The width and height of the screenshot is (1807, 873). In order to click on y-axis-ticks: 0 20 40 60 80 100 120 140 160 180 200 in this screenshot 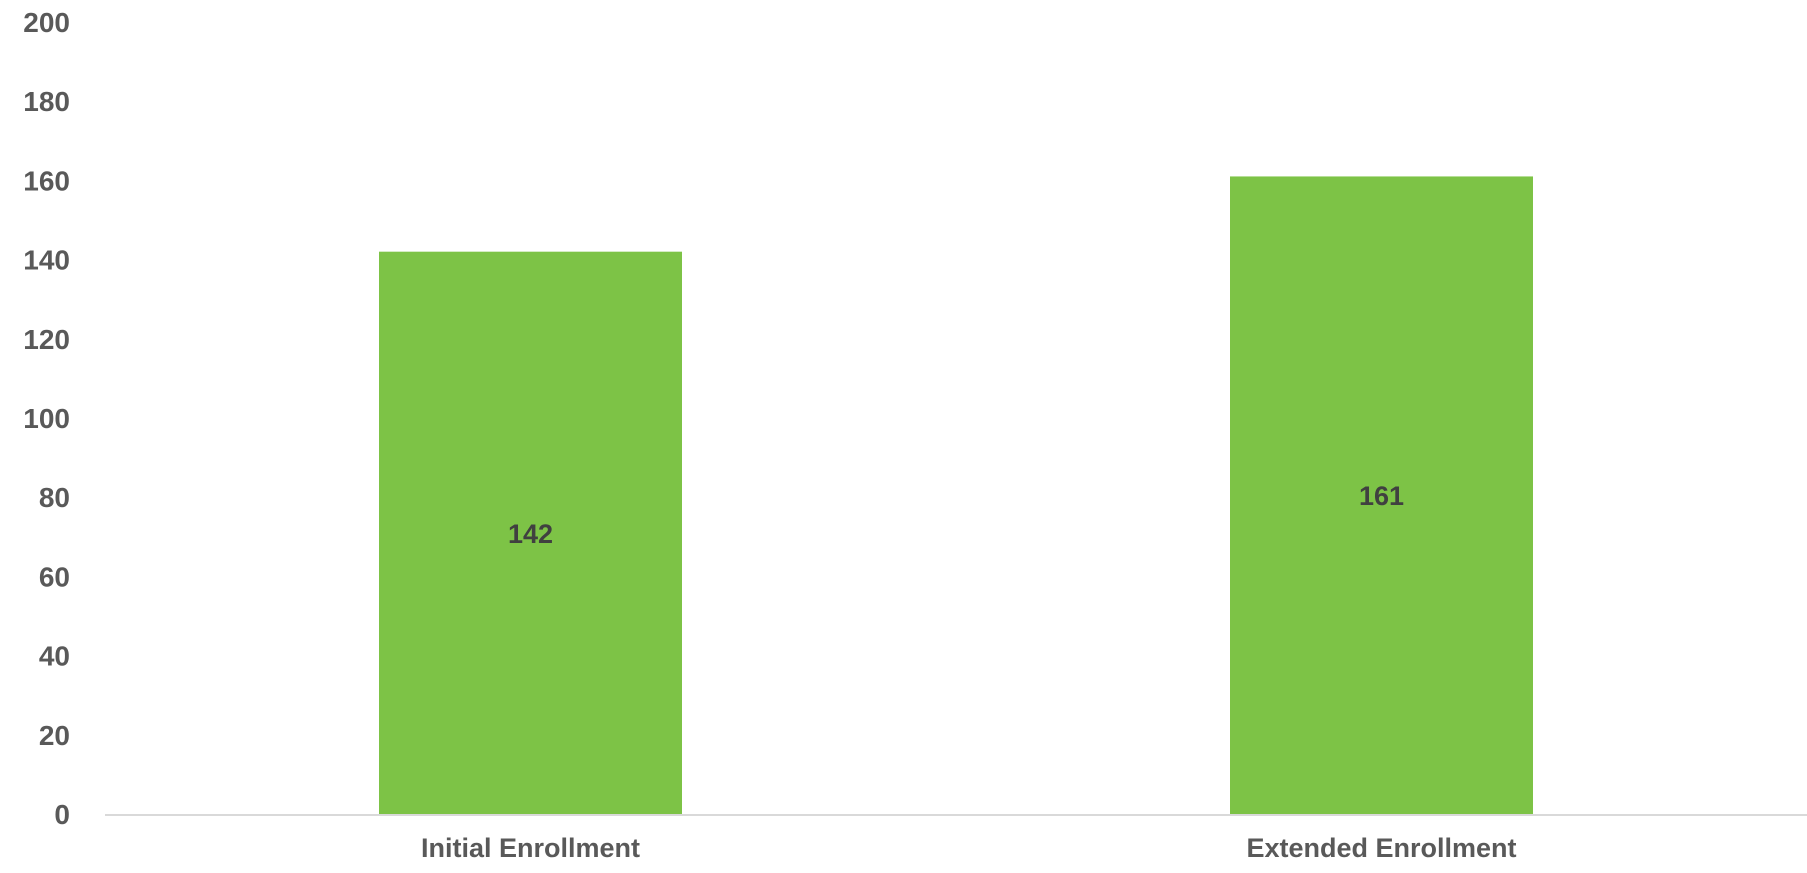, I will do `click(46, 418)`.